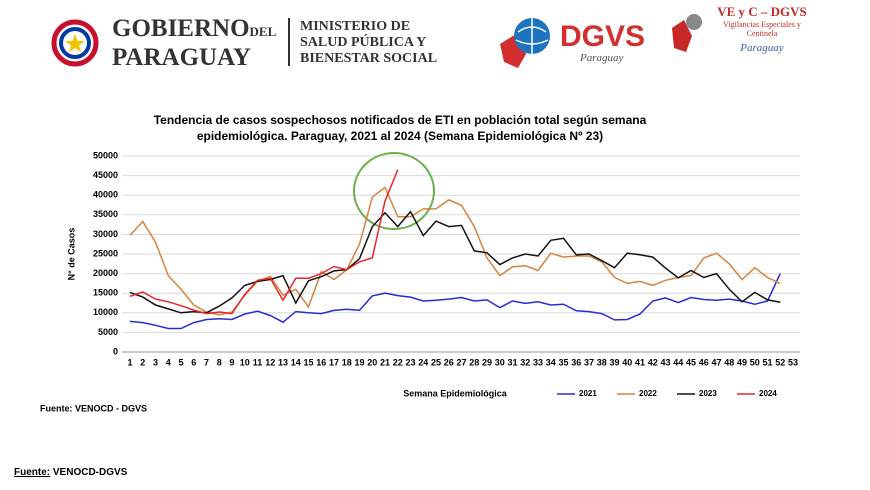  I want to click on legend-label: 2022, so click(648, 393).